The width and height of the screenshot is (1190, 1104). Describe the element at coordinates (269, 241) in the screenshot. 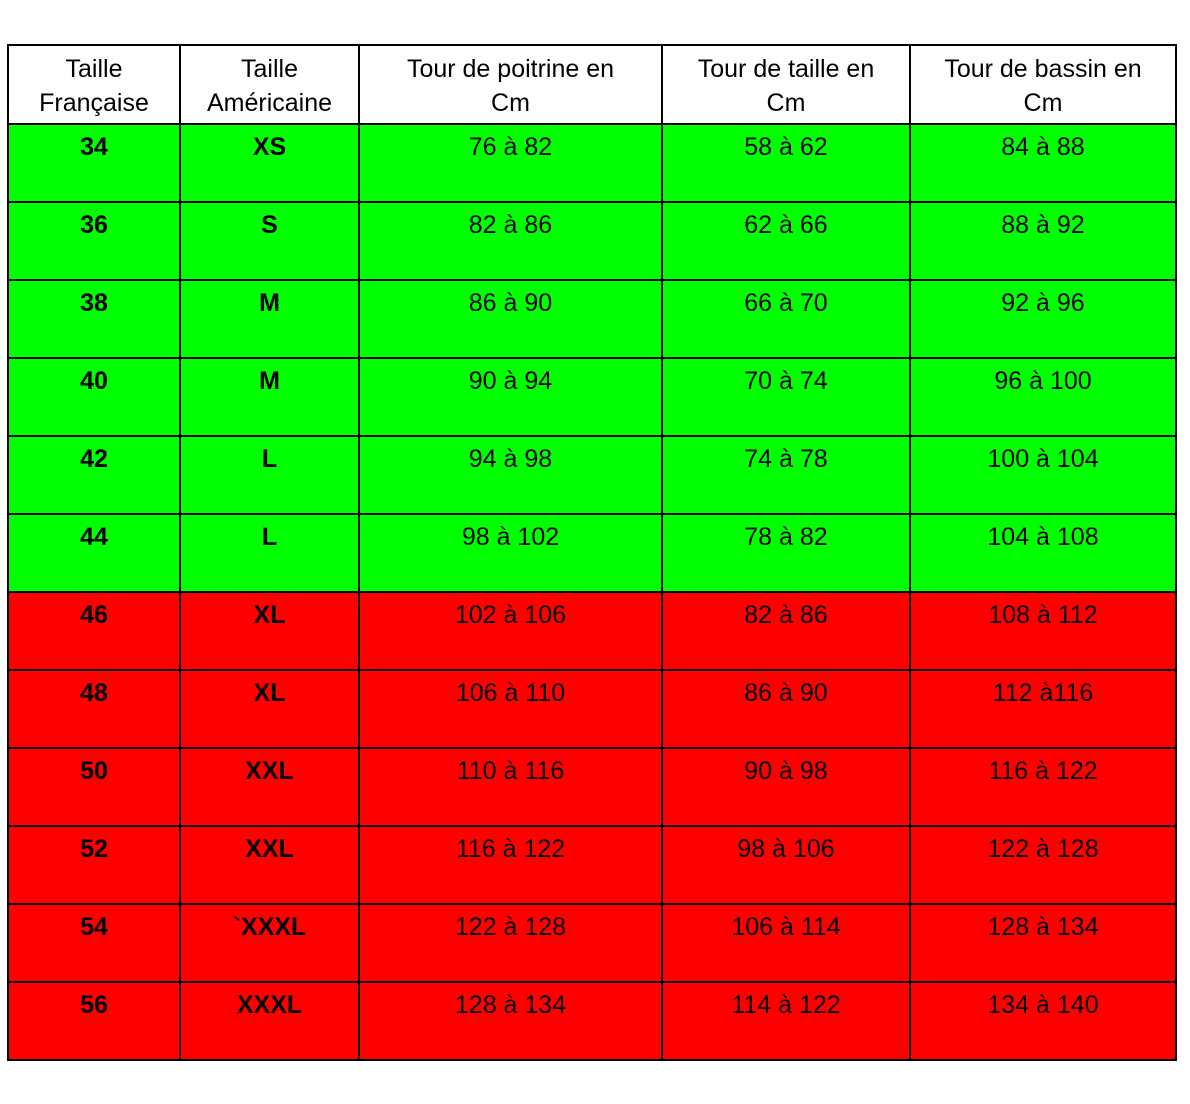

I see `table-cell: S` at that location.